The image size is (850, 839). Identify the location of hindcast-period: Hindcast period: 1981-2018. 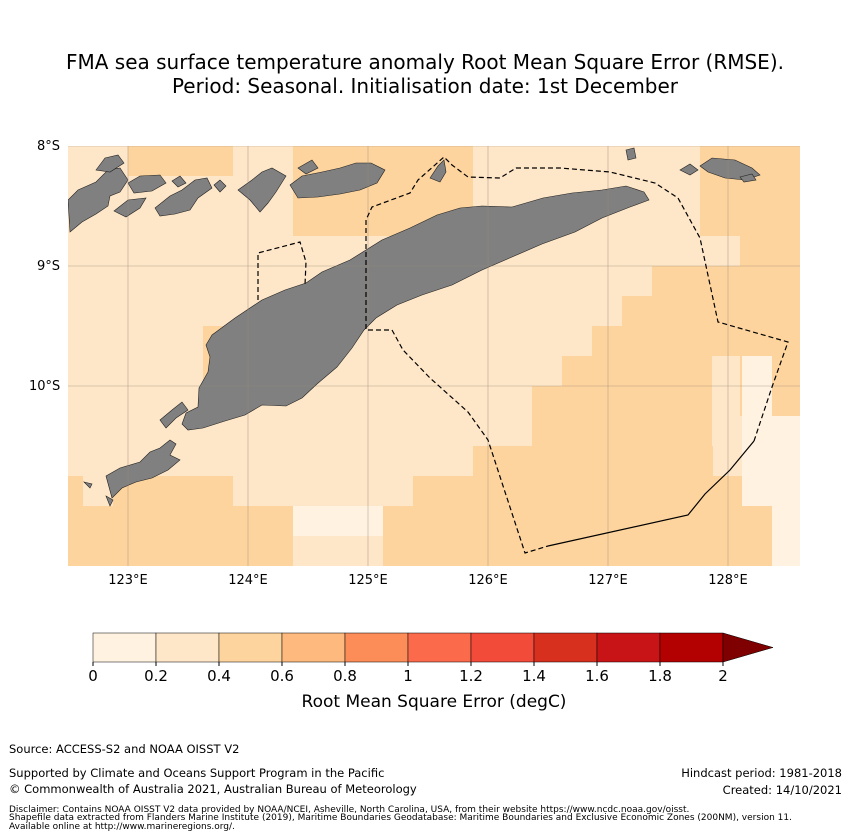
(761, 773).